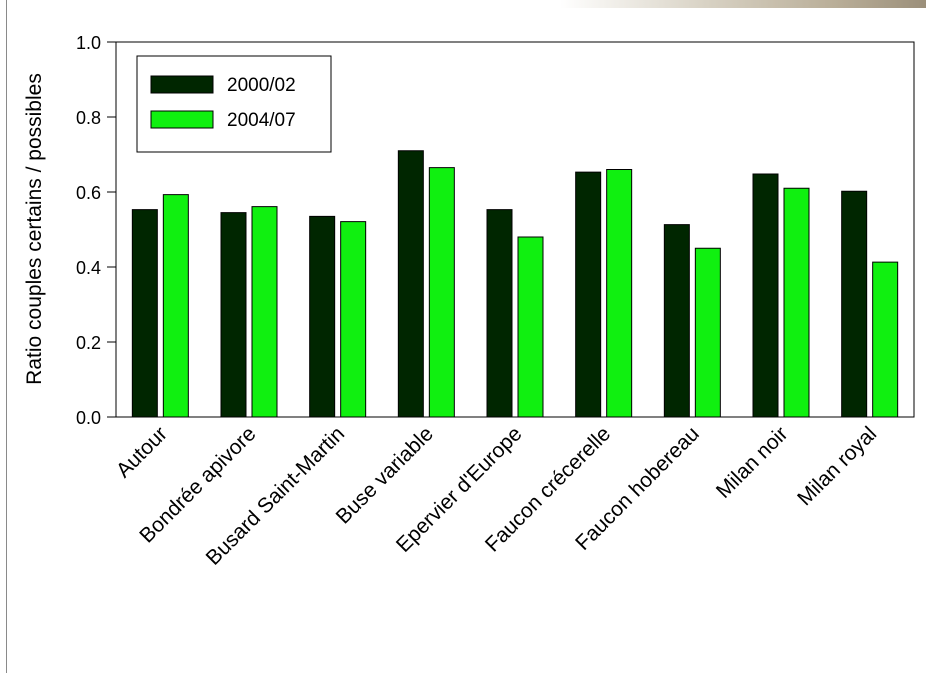 This screenshot has height=673, width=926. Describe the element at coordinates (261, 85) in the screenshot. I see `legend-label-1: 2000/02` at that location.